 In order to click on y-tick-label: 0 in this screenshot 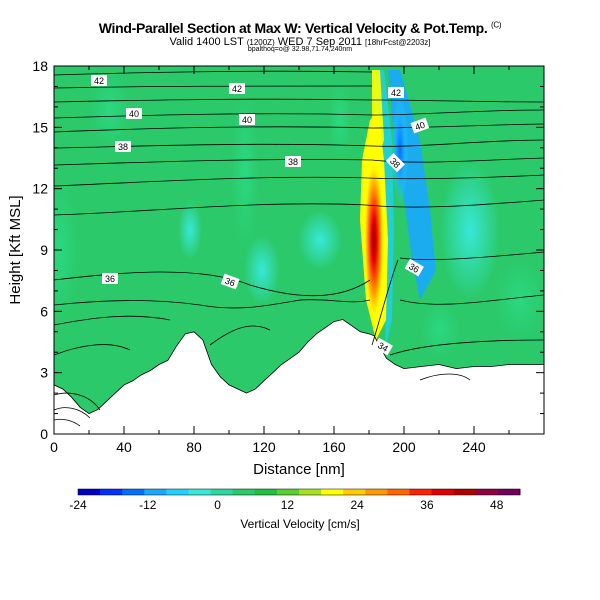, I will do `click(44, 434)`.